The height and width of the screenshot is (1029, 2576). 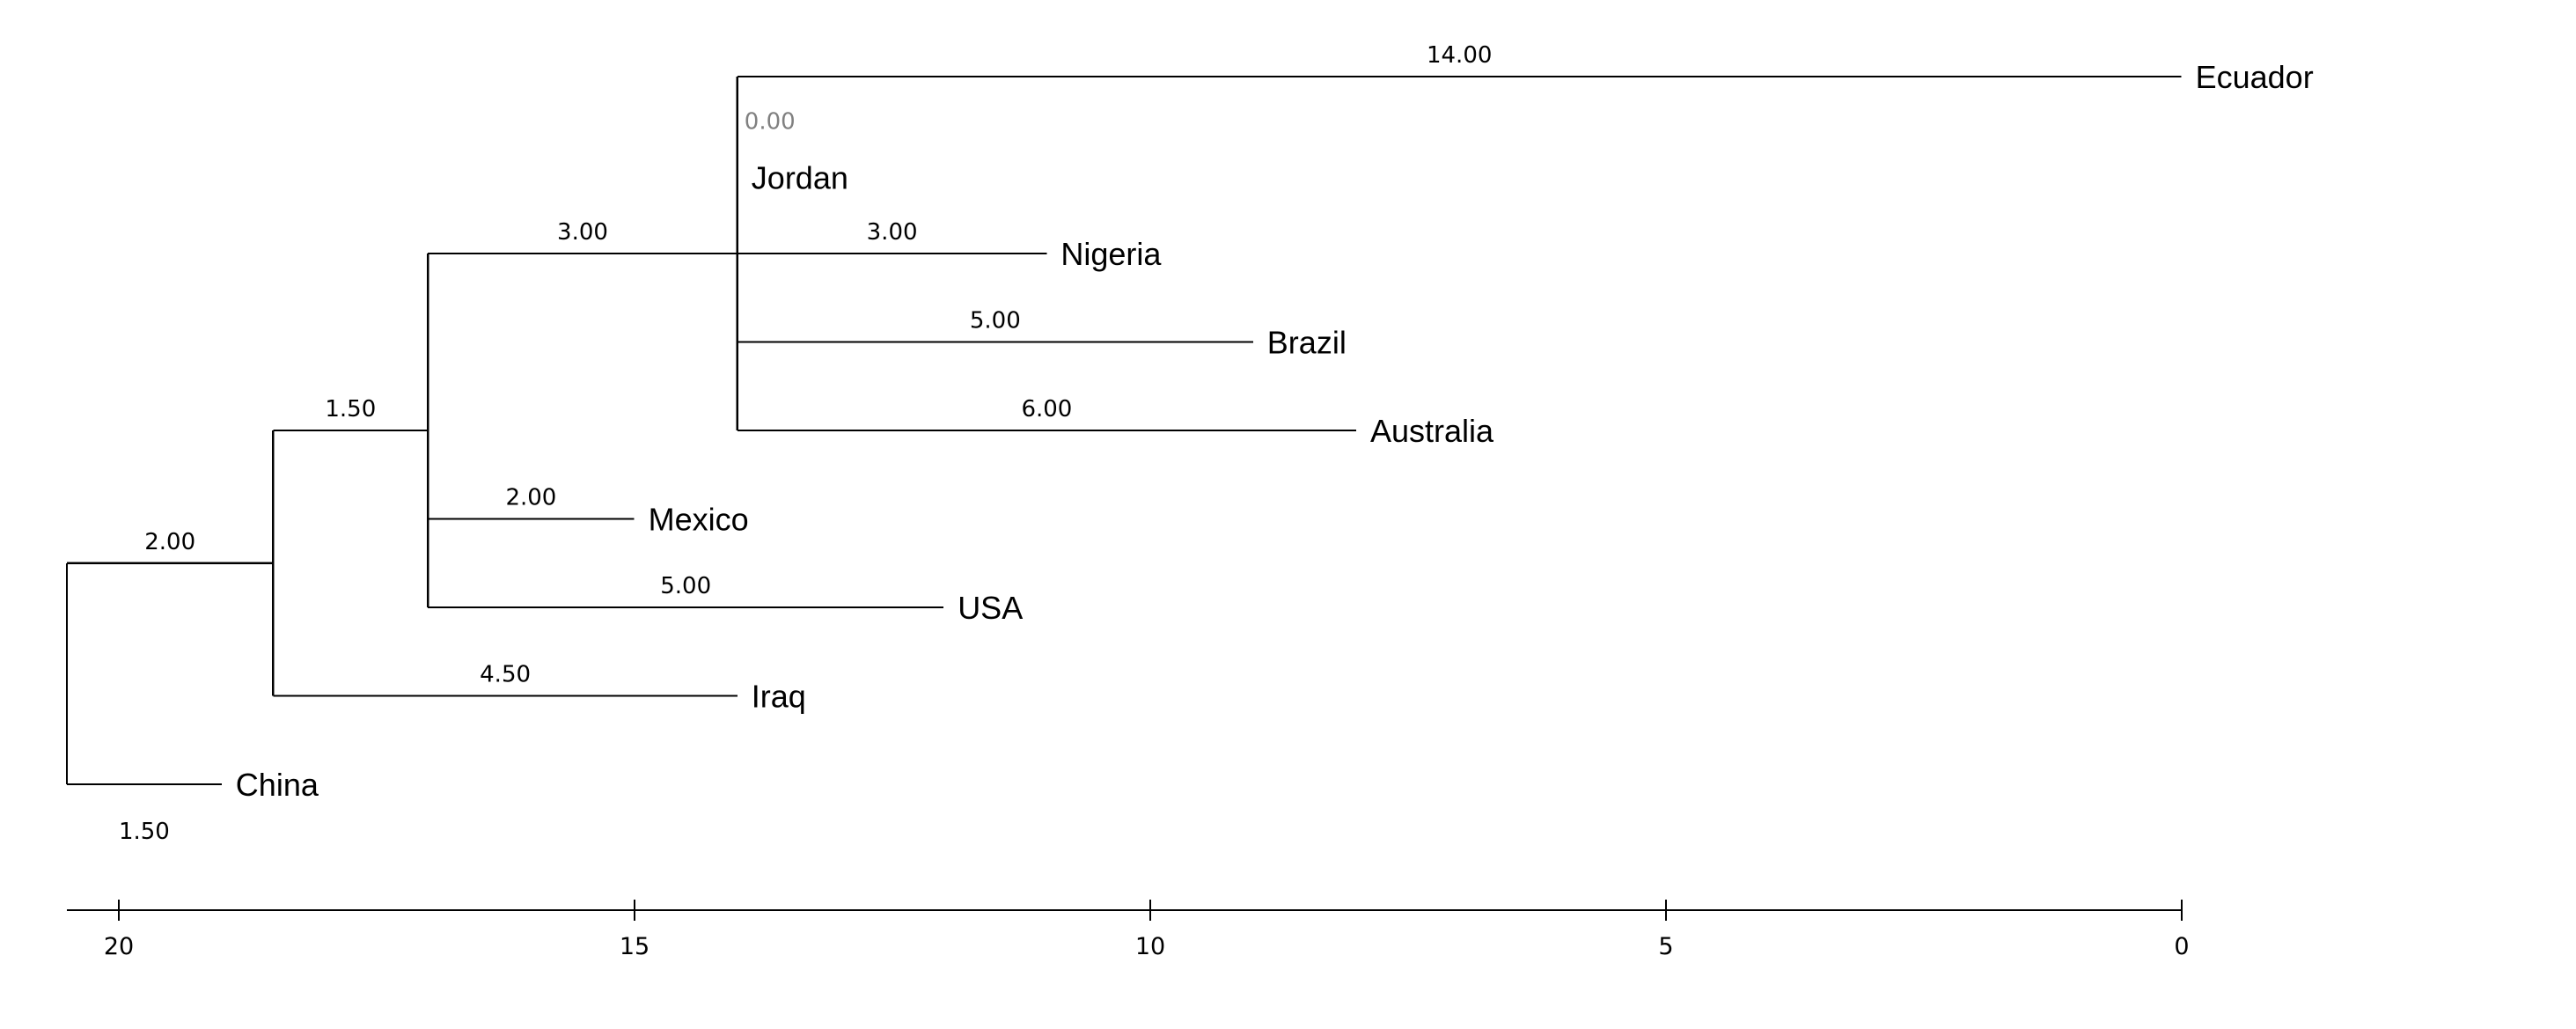 What do you see at coordinates (1307, 343) in the screenshot?
I see `taxon-label-brazil: Brazil` at bounding box center [1307, 343].